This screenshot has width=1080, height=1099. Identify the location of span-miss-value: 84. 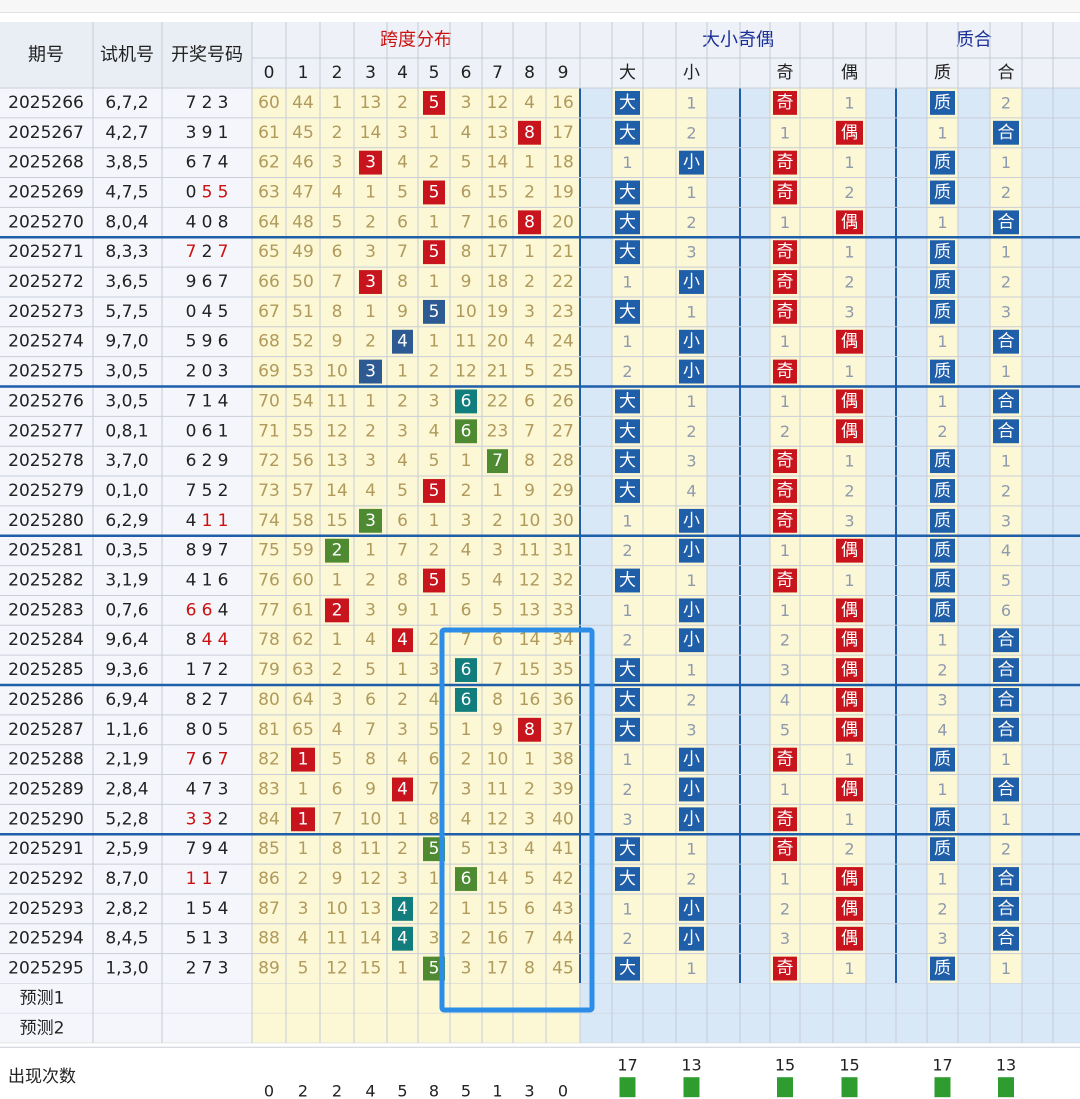
(269, 819).